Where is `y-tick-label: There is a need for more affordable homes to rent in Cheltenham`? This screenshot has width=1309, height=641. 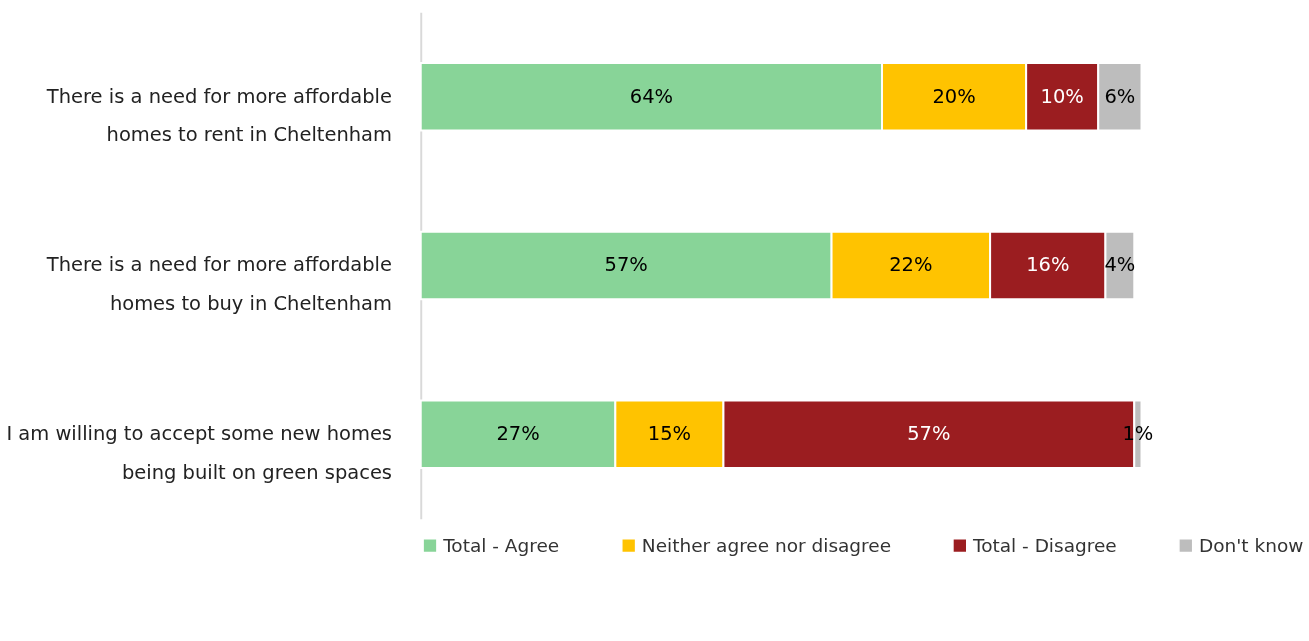
y-tick-label: There is a need for more affordable homes to rent in Cheltenham is located at coordinates (219, 115).